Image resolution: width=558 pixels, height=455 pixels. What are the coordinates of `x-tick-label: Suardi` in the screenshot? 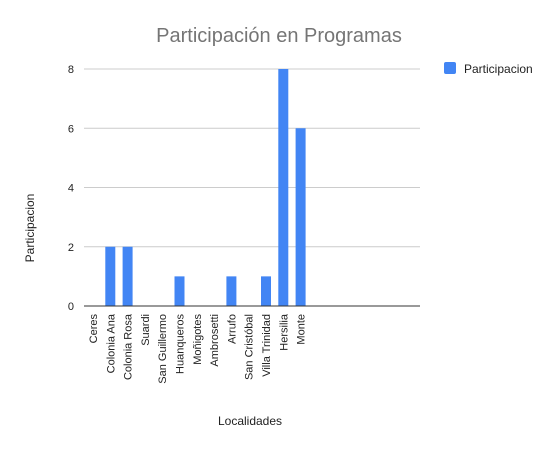 It's located at (146, 330).